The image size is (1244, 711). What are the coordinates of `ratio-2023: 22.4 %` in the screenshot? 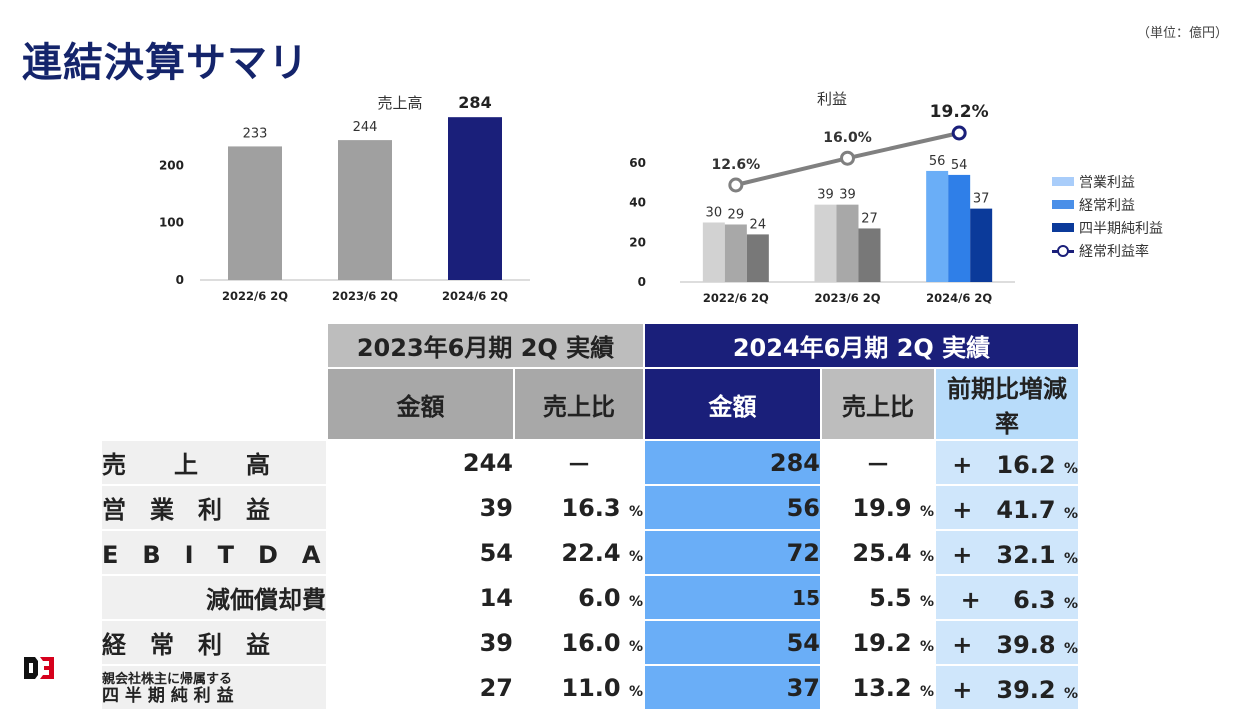 It's located at (579, 552).